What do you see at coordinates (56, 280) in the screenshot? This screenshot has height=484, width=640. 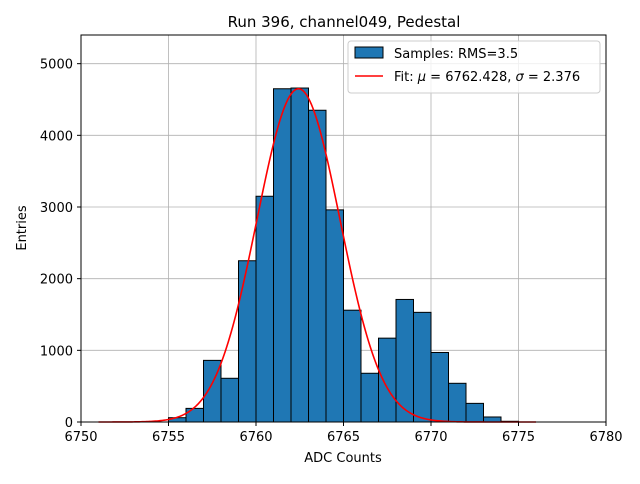 I see `y-tick-label: 2000` at bounding box center [56, 280].